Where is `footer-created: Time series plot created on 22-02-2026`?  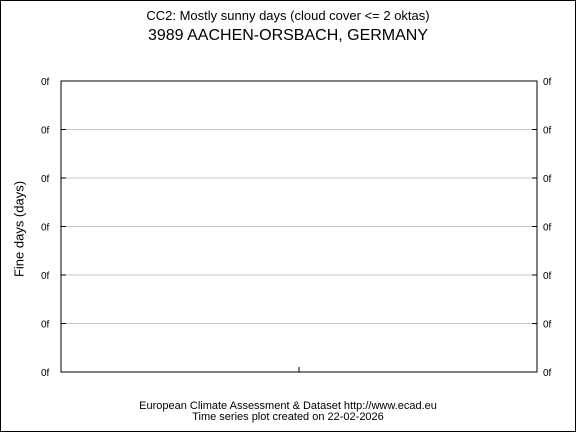 footer-created: Time series plot created on 22-02-2026 is located at coordinates (288, 417).